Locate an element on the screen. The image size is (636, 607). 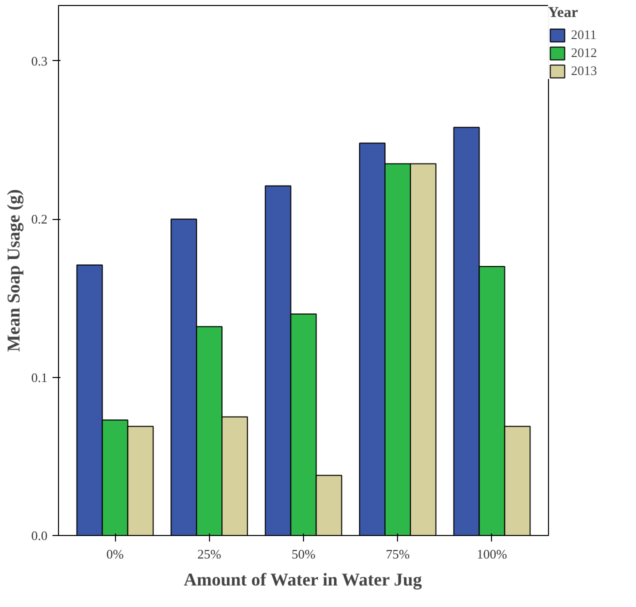
legend-label: 2013 is located at coordinates (584, 71).